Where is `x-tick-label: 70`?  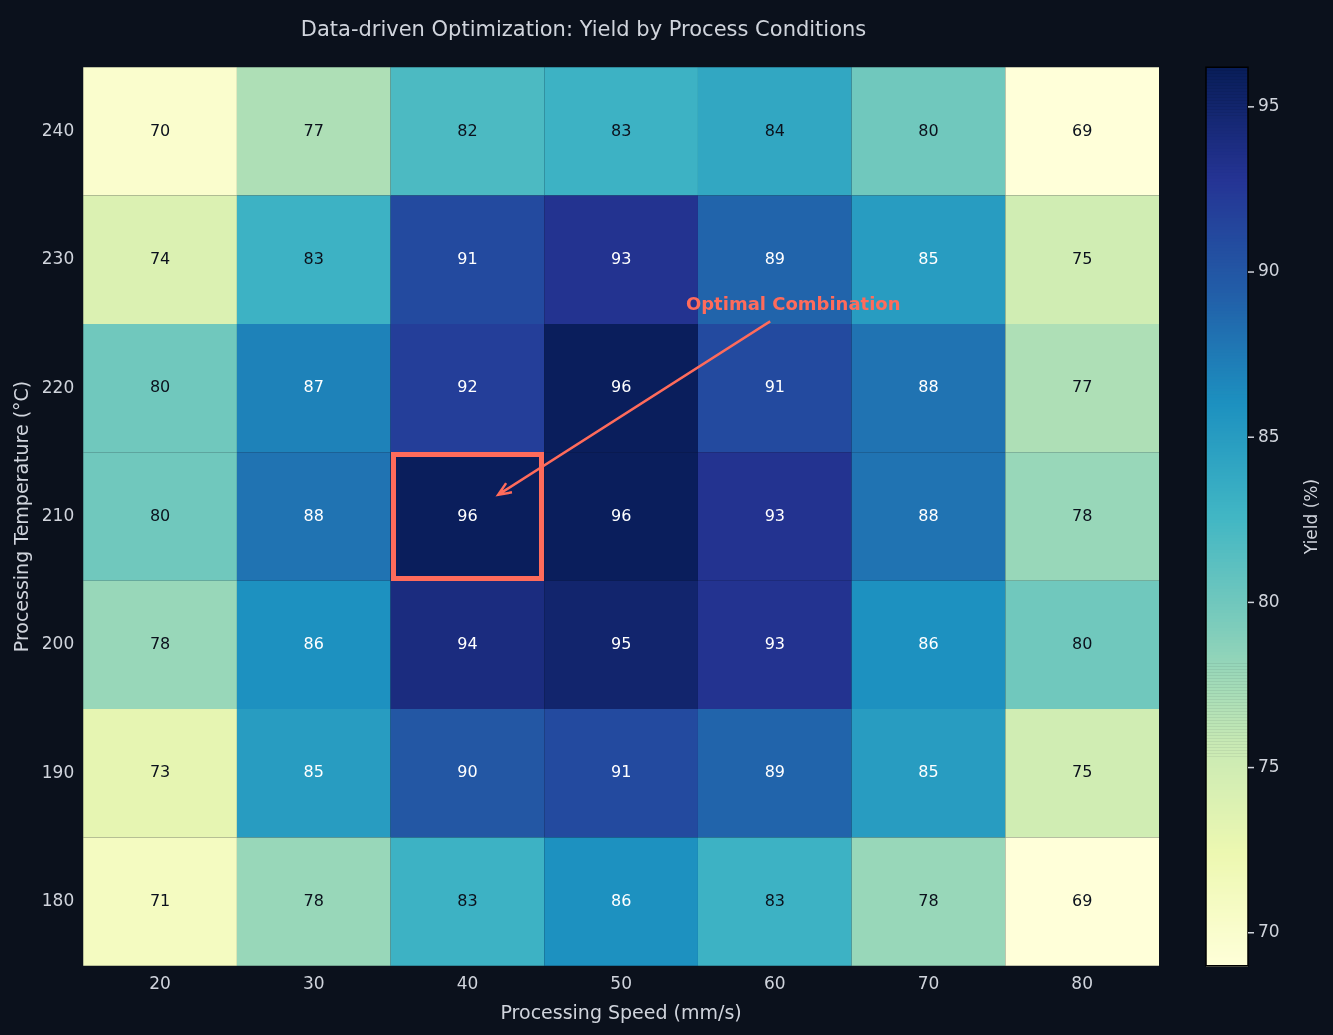
x-tick-label: 70 is located at coordinates (928, 983).